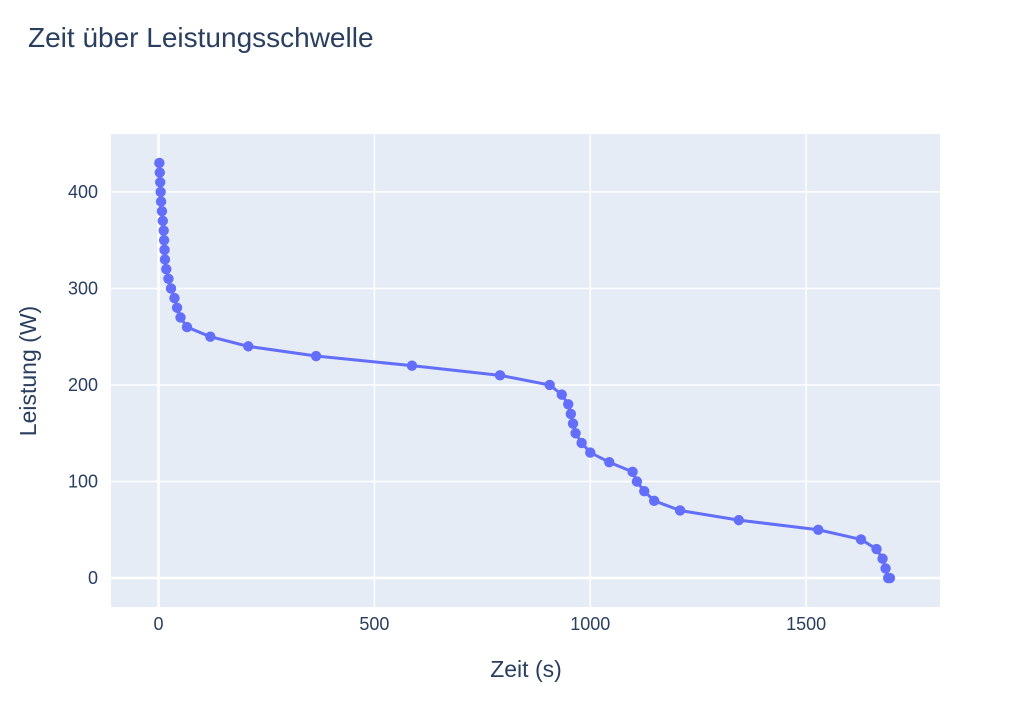 This screenshot has height=714, width=1032. What do you see at coordinates (806, 624) in the screenshot?
I see `x-tick-label: 1500` at bounding box center [806, 624].